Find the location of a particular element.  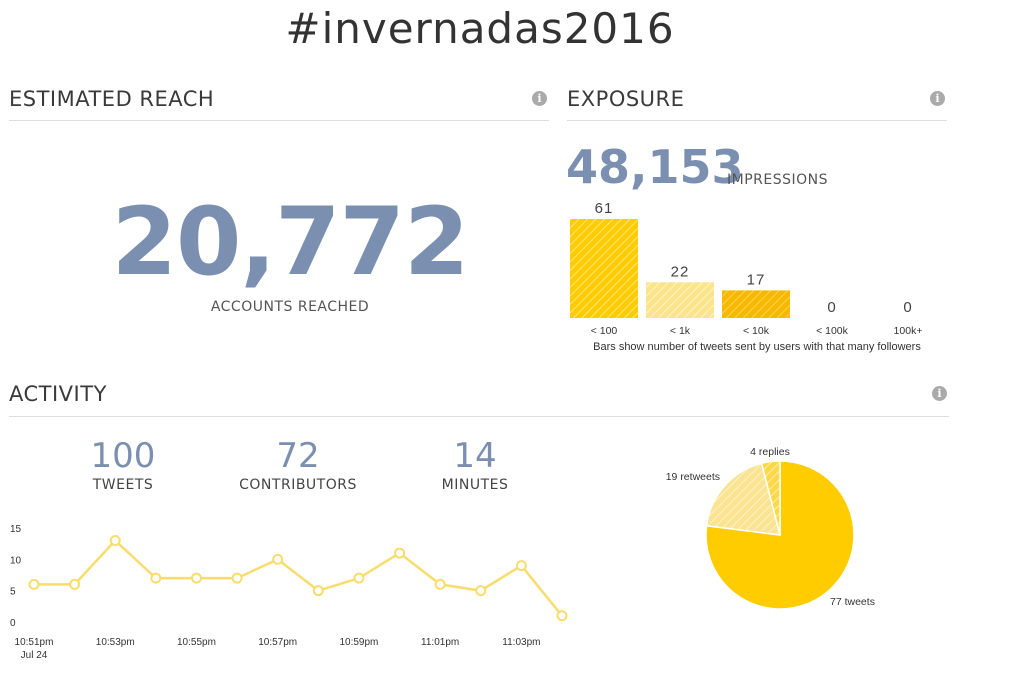

exposure-bar-chart: 61 < 100 22 < 1k 17 < 10k 0 < 100k 0 100k+ is located at coordinates (746, 268).